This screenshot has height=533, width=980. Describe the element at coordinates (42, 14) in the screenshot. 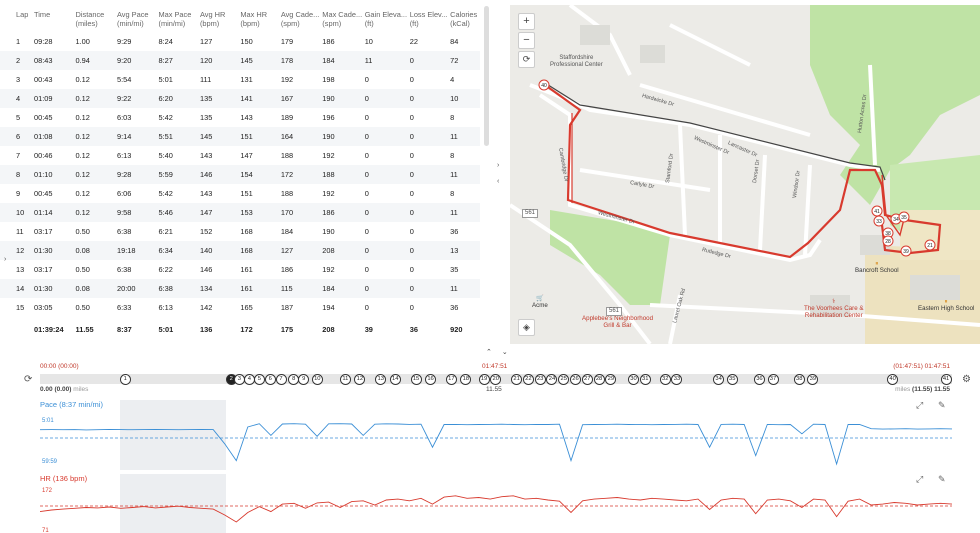

I see `laps-col-header: Time` at that location.